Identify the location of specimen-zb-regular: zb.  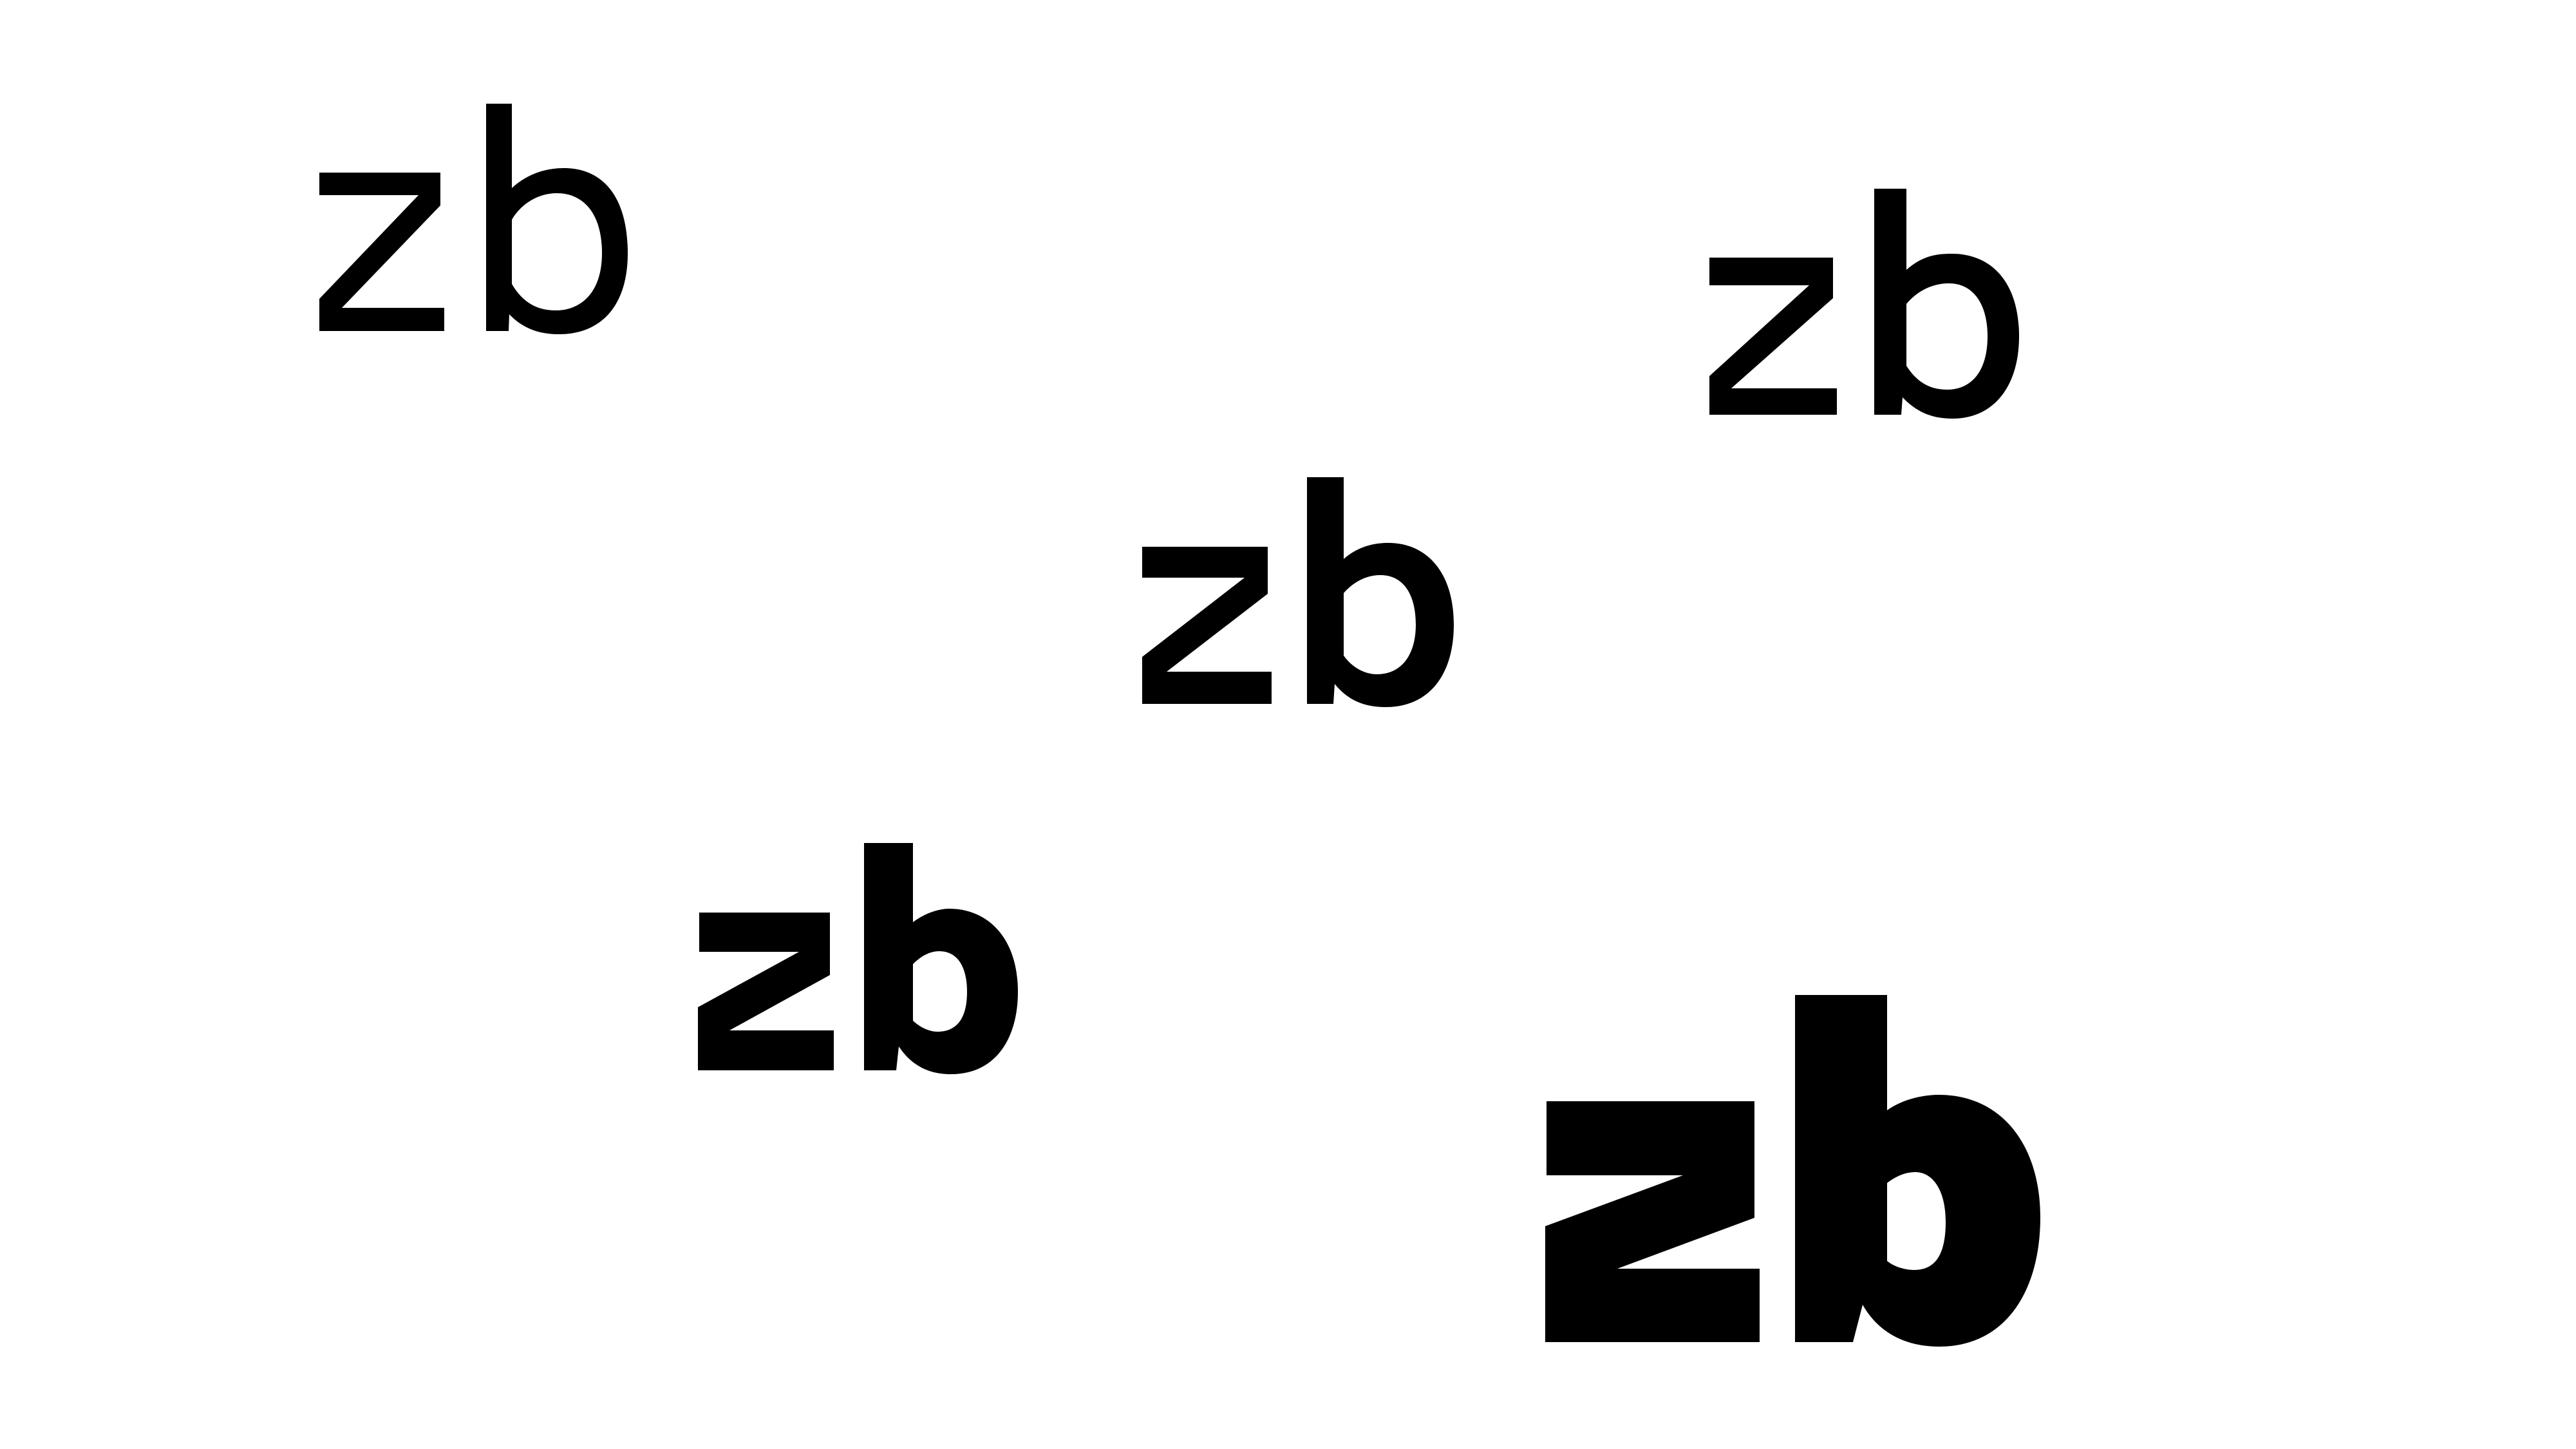
(1864, 304).